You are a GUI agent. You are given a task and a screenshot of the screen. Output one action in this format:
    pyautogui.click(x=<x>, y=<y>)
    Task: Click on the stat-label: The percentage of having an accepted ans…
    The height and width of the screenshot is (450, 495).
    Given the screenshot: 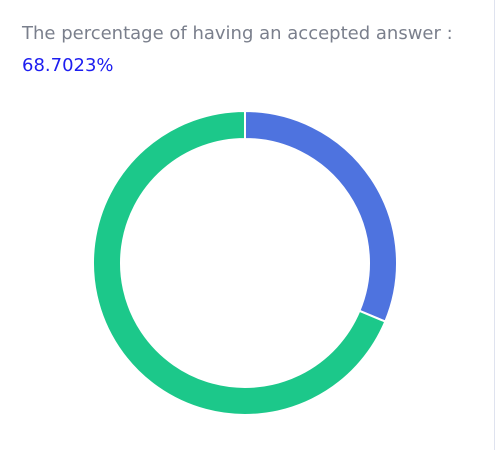 What is the action you would take?
    pyautogui.click(x=237, y=33)
    